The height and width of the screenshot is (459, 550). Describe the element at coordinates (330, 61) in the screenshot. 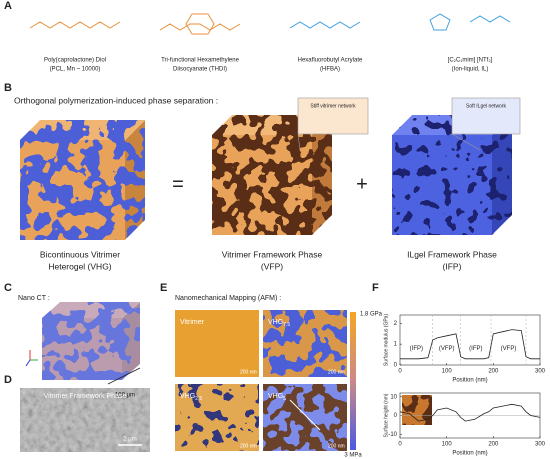

I see `compound-name: Hexafluorobutyl Acrylate` at that location.